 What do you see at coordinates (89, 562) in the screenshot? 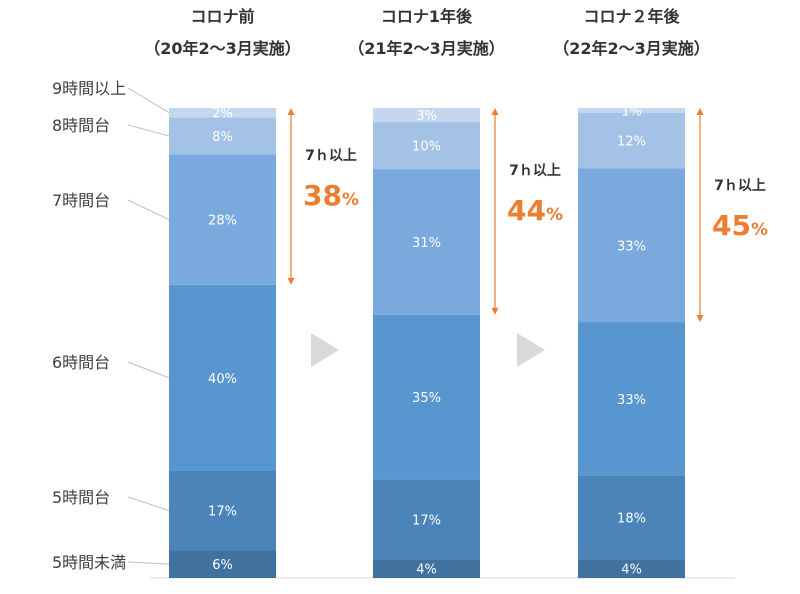
I see `series-label: 5時間未満` at bounding box center [89, 562].